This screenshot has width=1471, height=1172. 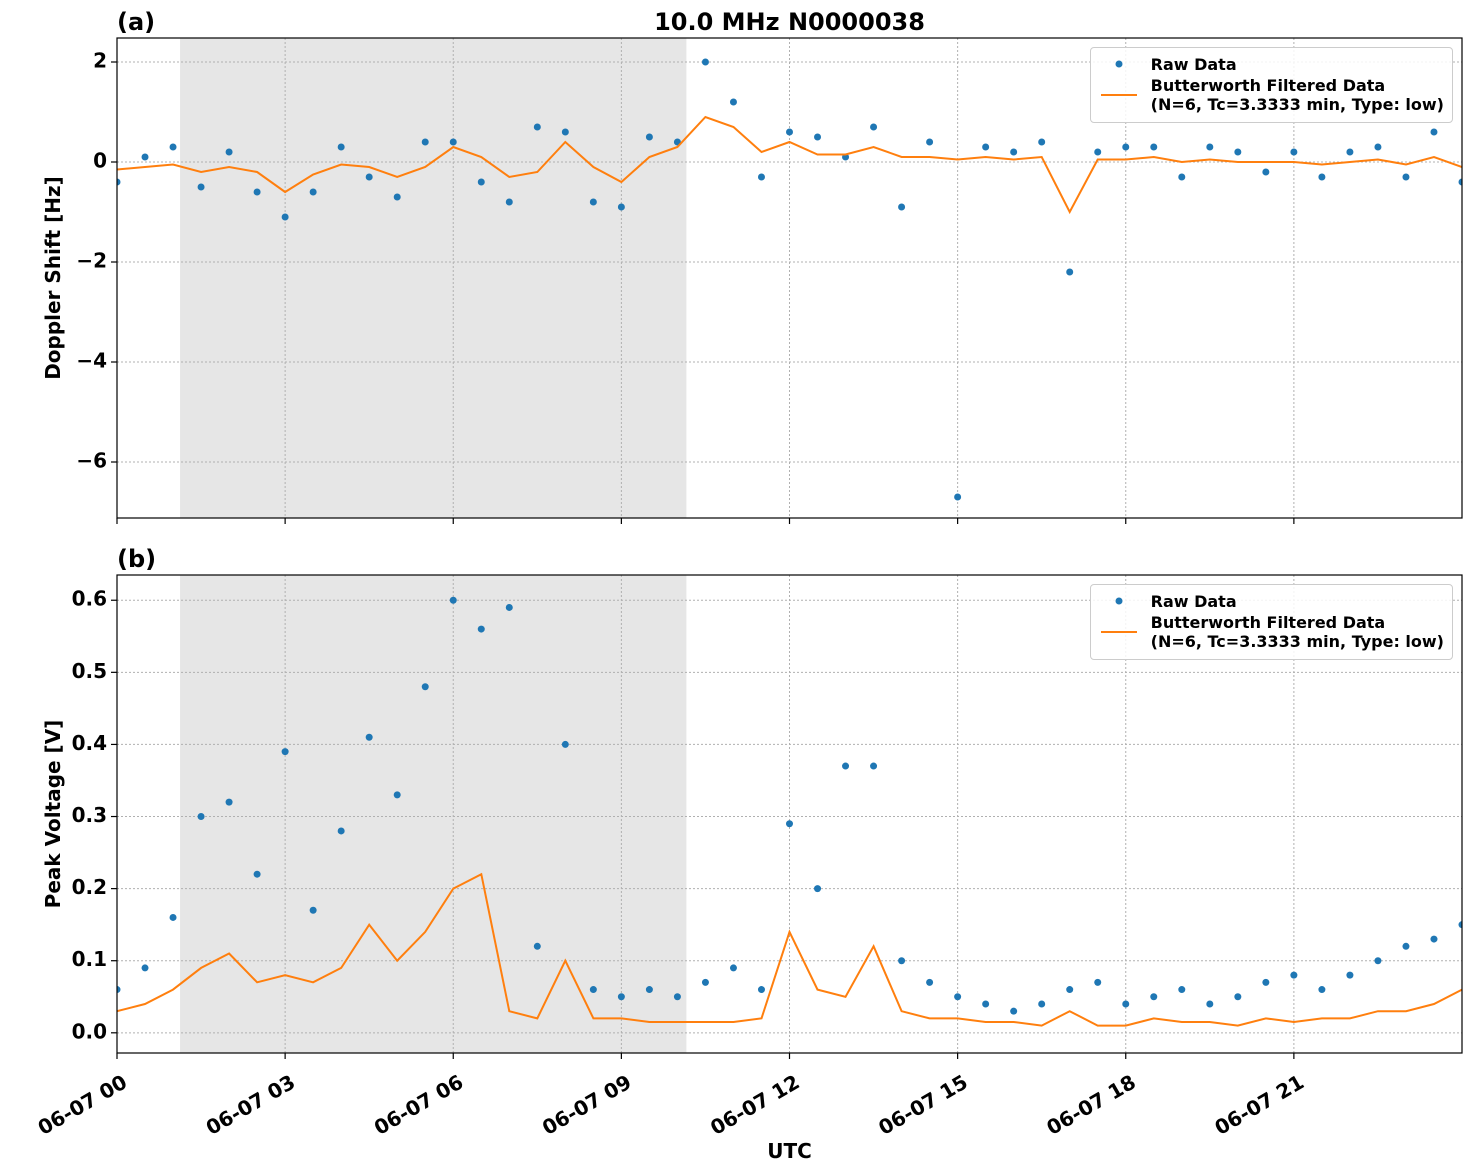 What do you see at coordinates (89, 887) in the screenshot?
I see `y-tick-label: 0.2` at bounding box center [89, 887].